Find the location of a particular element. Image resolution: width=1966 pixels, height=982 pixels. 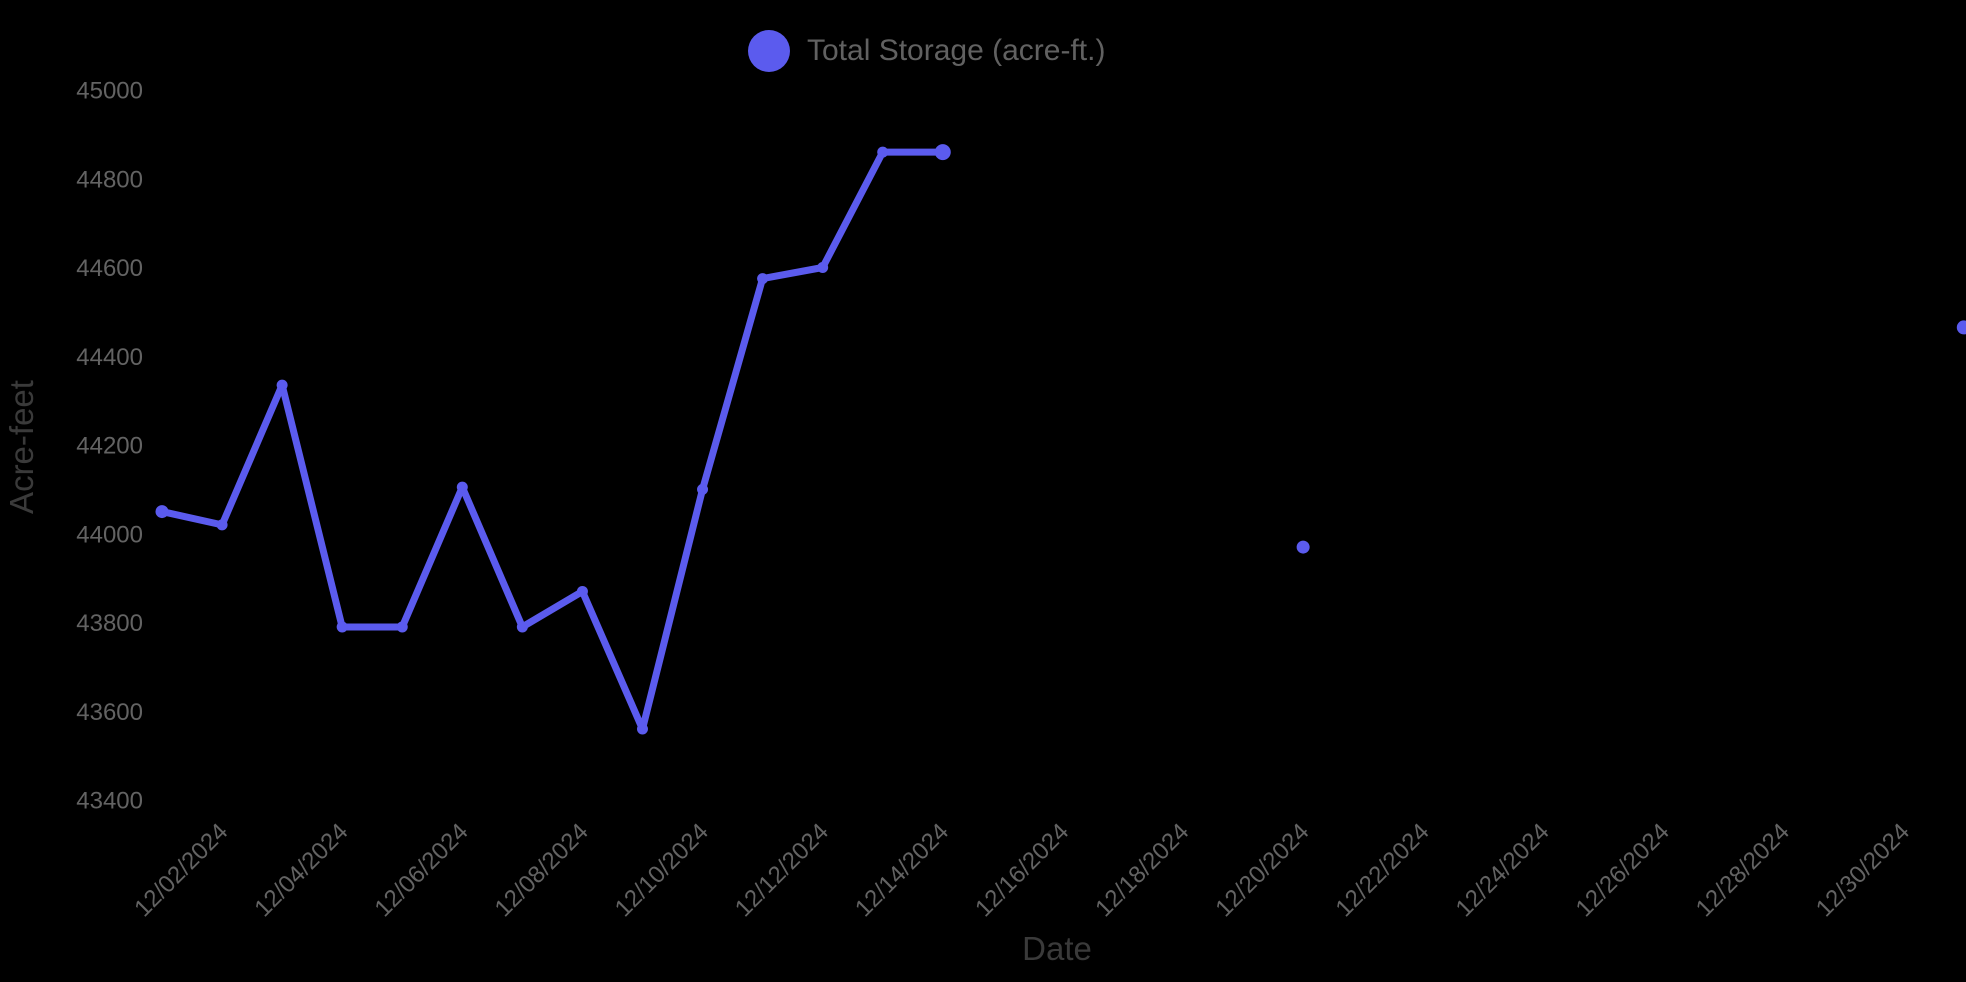

x-axis-title: Date is located at coordinates (1057, 948).